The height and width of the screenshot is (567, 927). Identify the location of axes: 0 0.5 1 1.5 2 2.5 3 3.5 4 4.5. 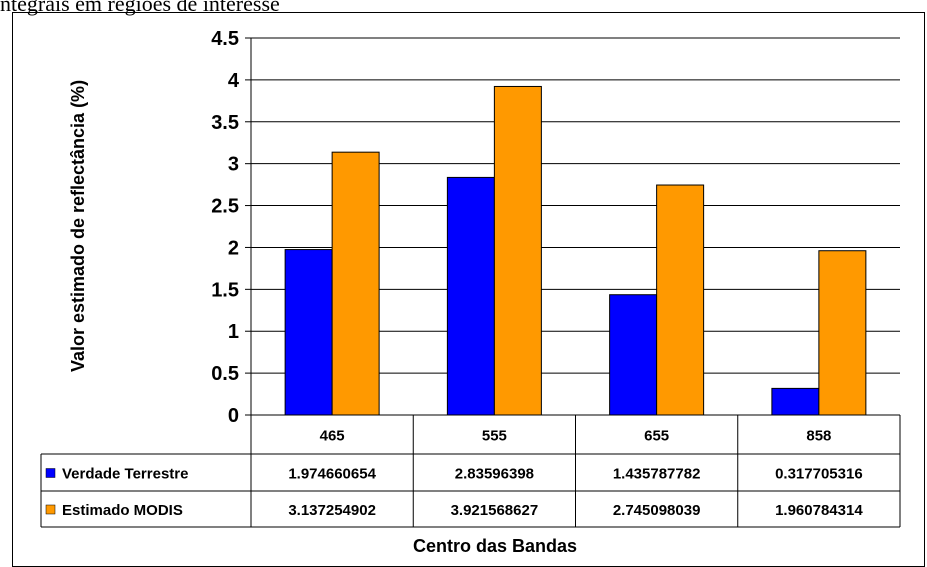
(231, 227).